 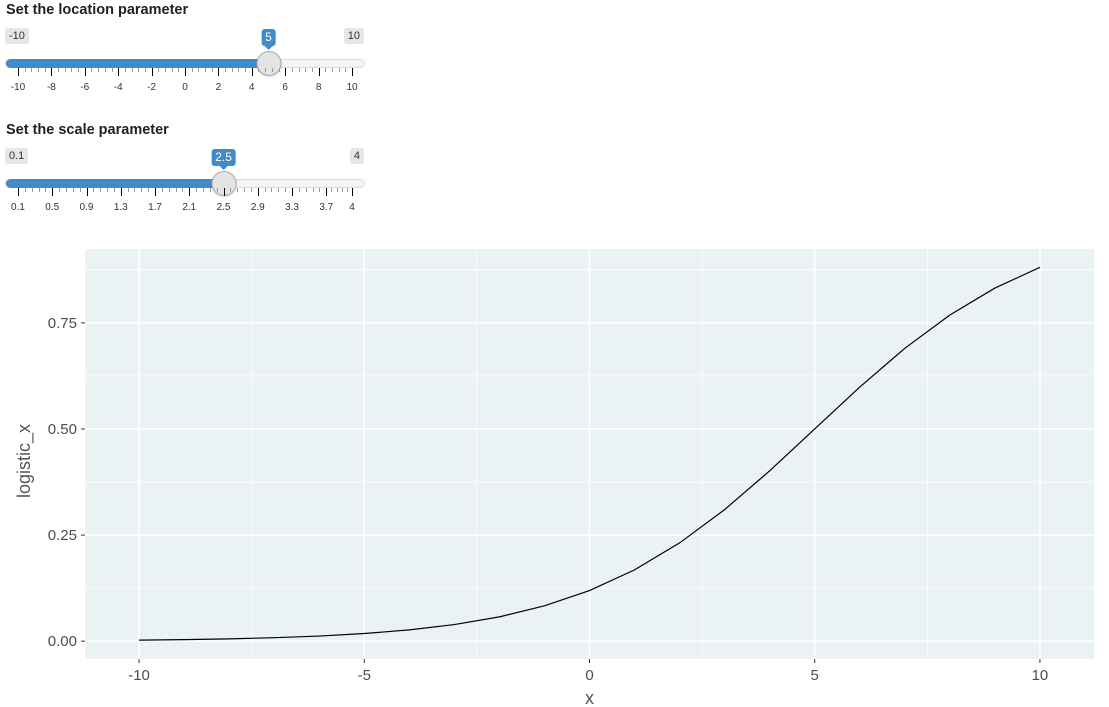 I want to click on x-tick-label: -10, so click(x=139, y=675).